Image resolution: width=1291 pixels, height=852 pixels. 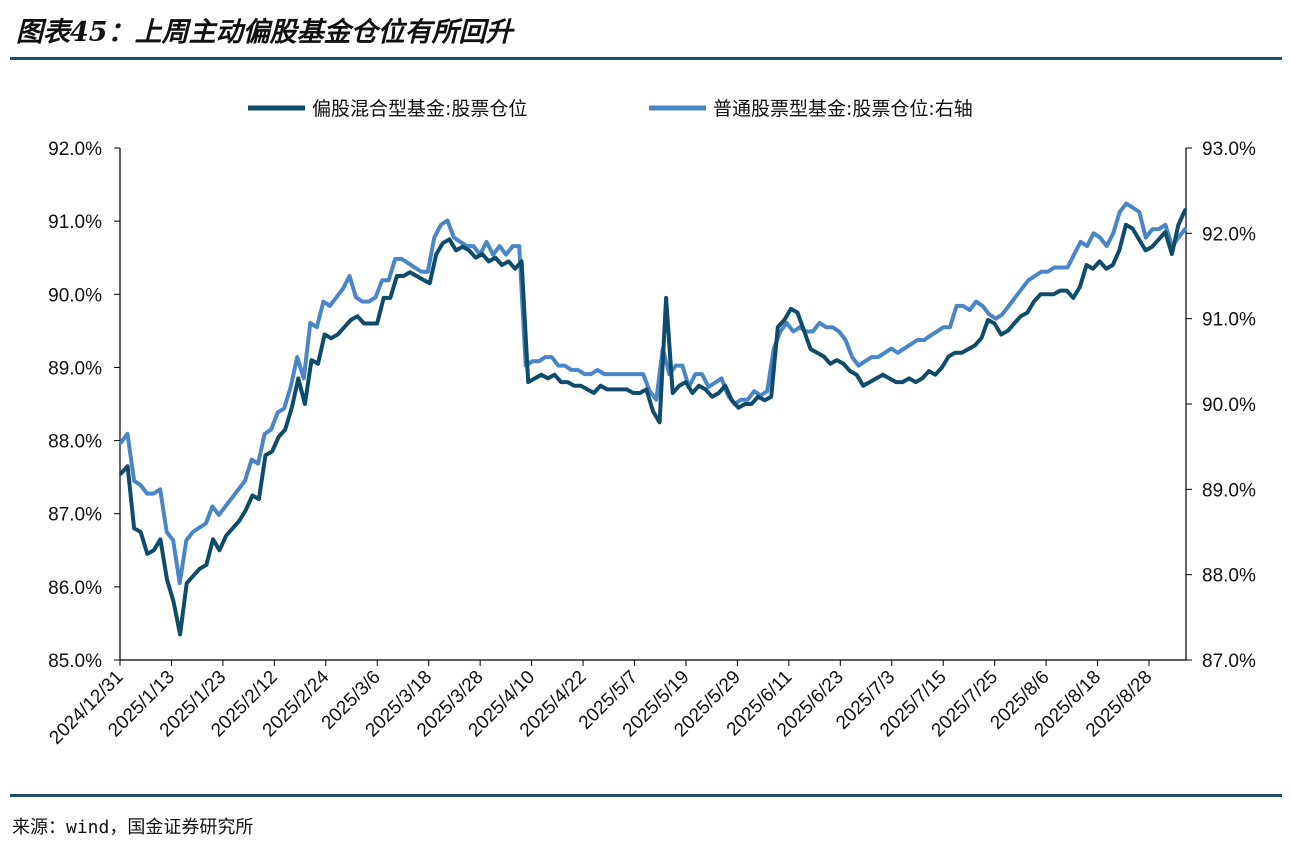 What do you see at coordinates (1229, 234) in the screenshot?
I see `right-y-tick-label: 92.0%` at bounding box center [1229, 234].